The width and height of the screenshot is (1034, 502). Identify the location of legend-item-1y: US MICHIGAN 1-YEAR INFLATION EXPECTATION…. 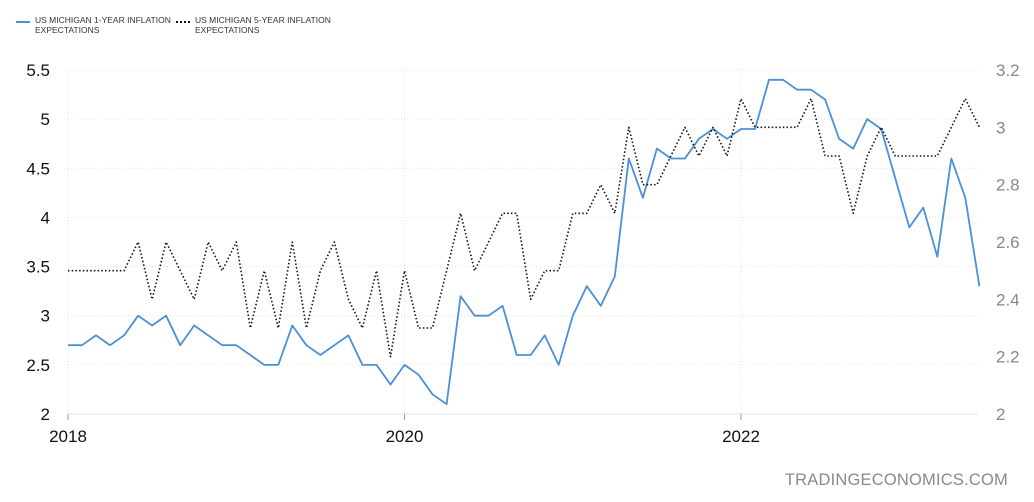
(100, 25).